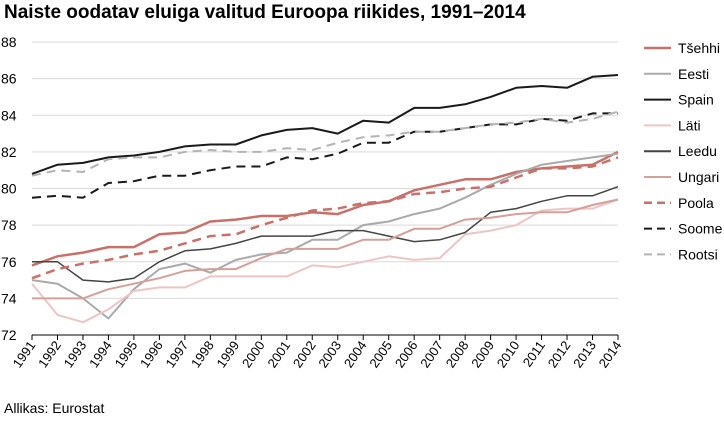 The height and width of the screenshot is (422, 724). Describe the element at coordinates (9, 115) in the screenshot. I see `y-tick-label: 84` at that location.